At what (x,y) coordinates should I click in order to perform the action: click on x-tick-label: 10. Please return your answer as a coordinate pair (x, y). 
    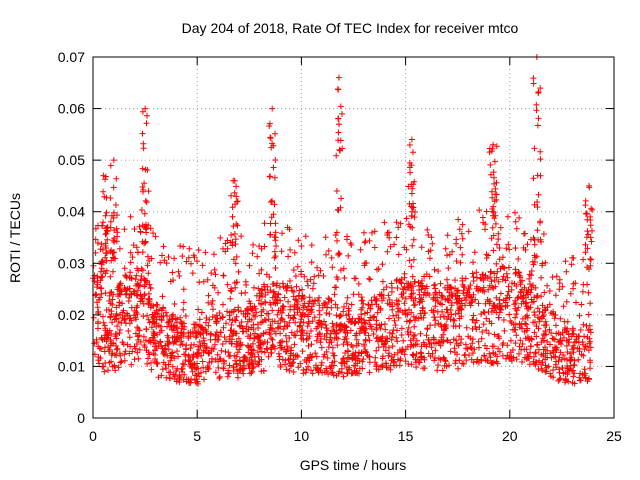
    Looking at the image, I should click on (302, 436).